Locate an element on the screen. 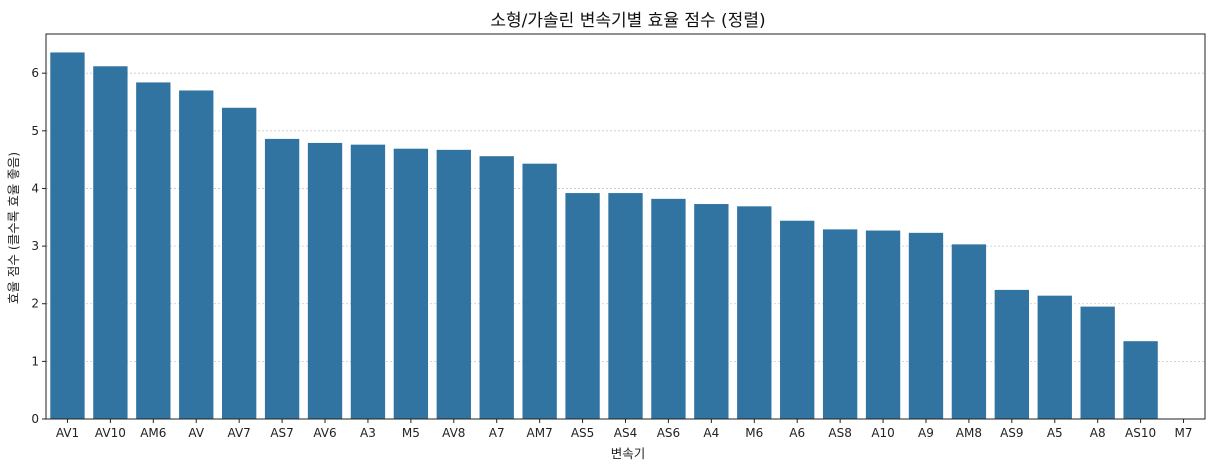  x-tick-label: AV6 is located at coordinates (324, 433).